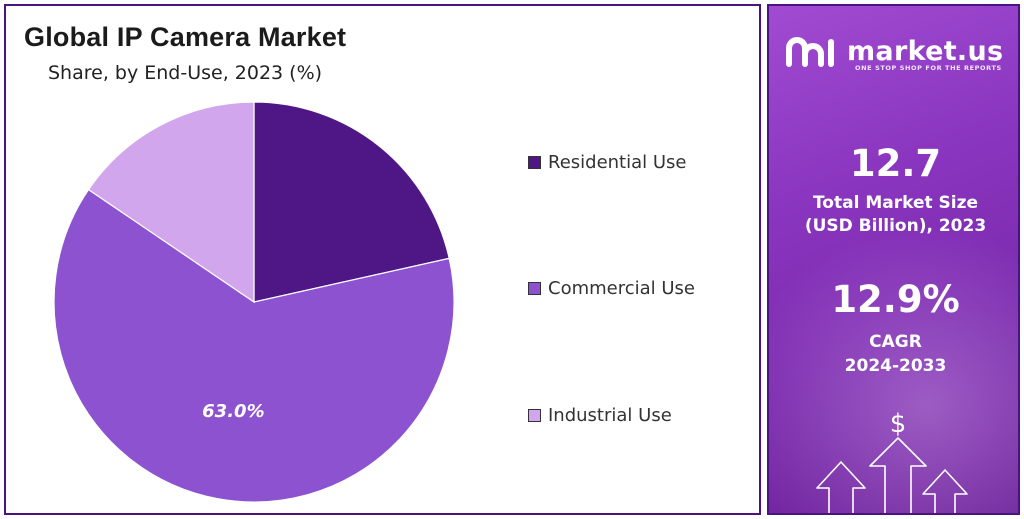 Image resolution: width=1024 pixels, height=519 pixels. Describe the element at coordinates (233, 411) in the screenshot. I see `data-label-commercial-use: 63.0%` at that location.